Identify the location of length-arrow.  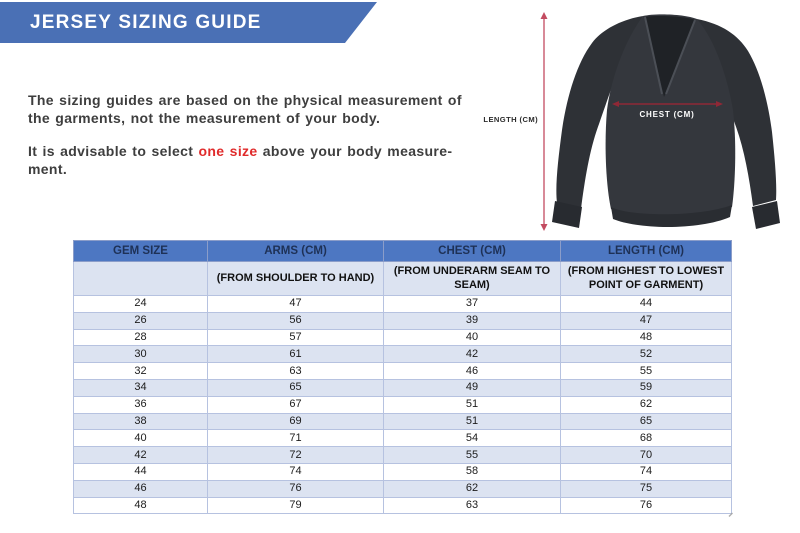
(544, 121).